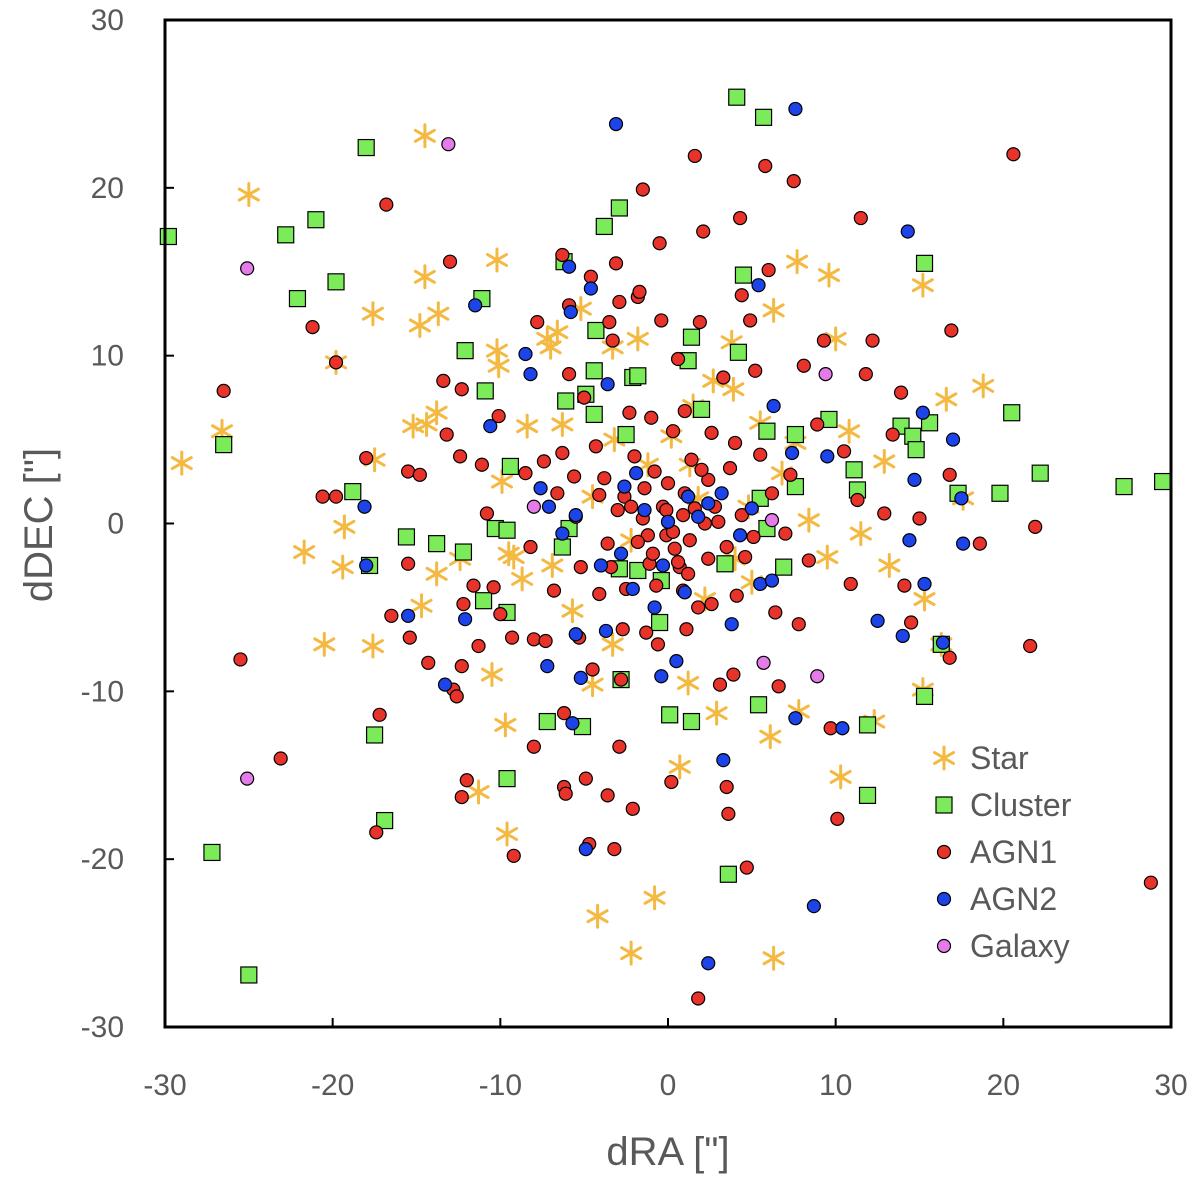  What do you see at coordinates (944, 805) in the screenshot?
I see `legend-cluster-marker` at bounding box center [944, 805].